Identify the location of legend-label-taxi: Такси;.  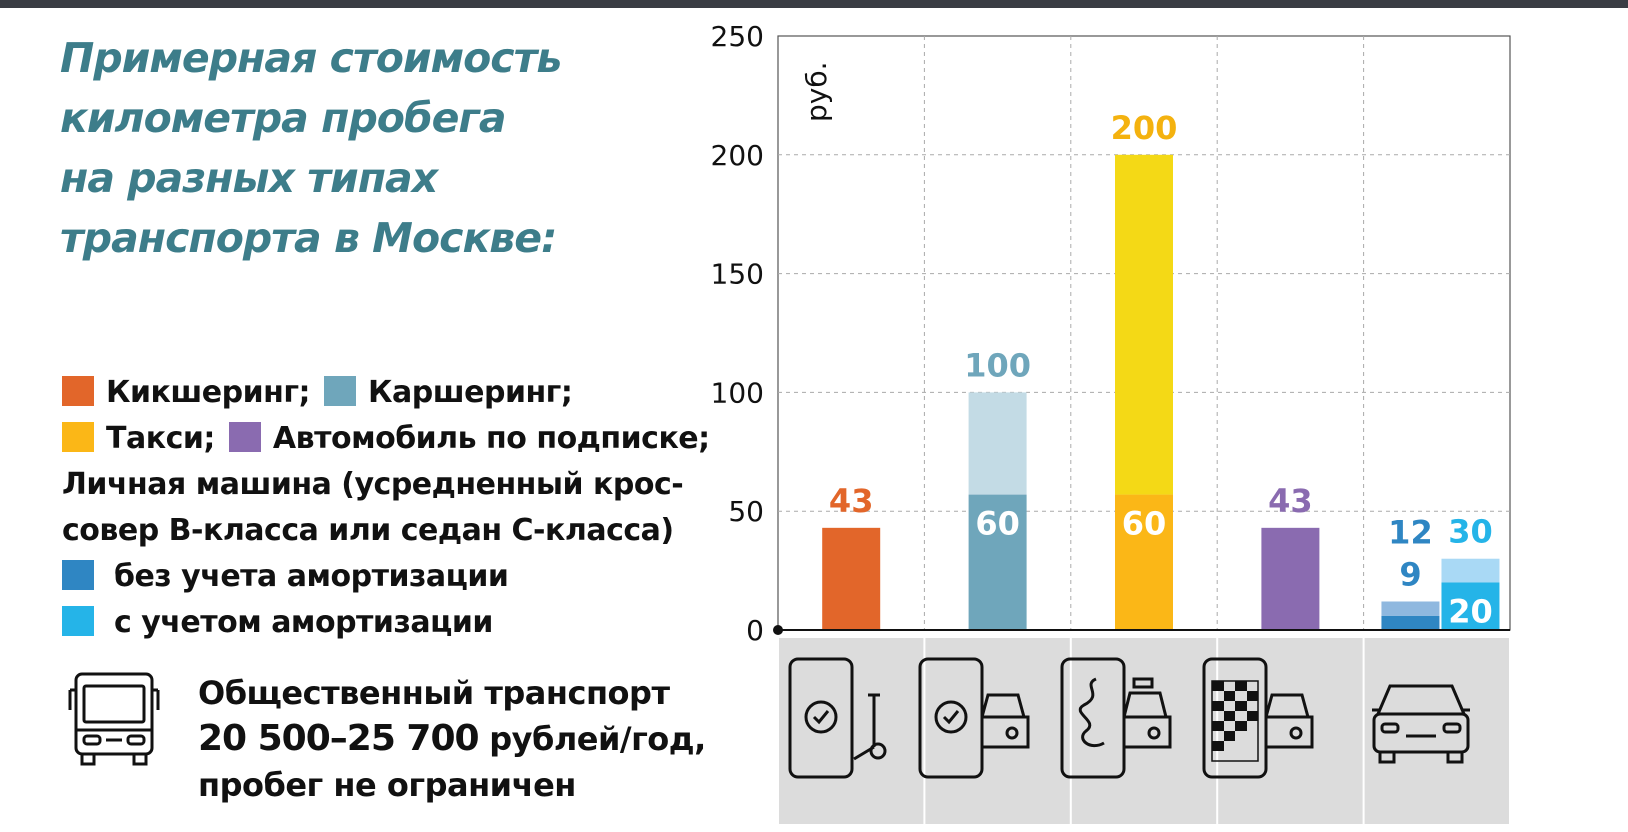
(160, 438).